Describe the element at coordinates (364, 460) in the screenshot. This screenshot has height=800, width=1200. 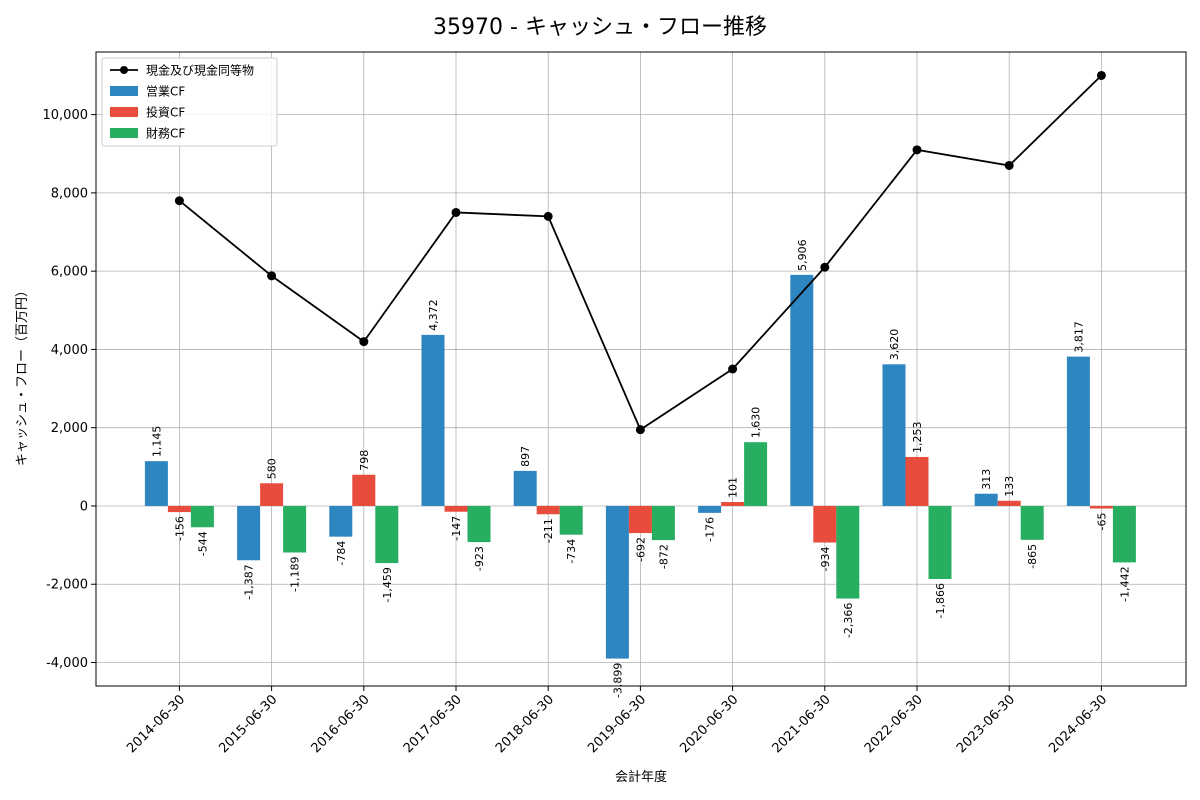
I see `bar-value-label: 798` at that location.